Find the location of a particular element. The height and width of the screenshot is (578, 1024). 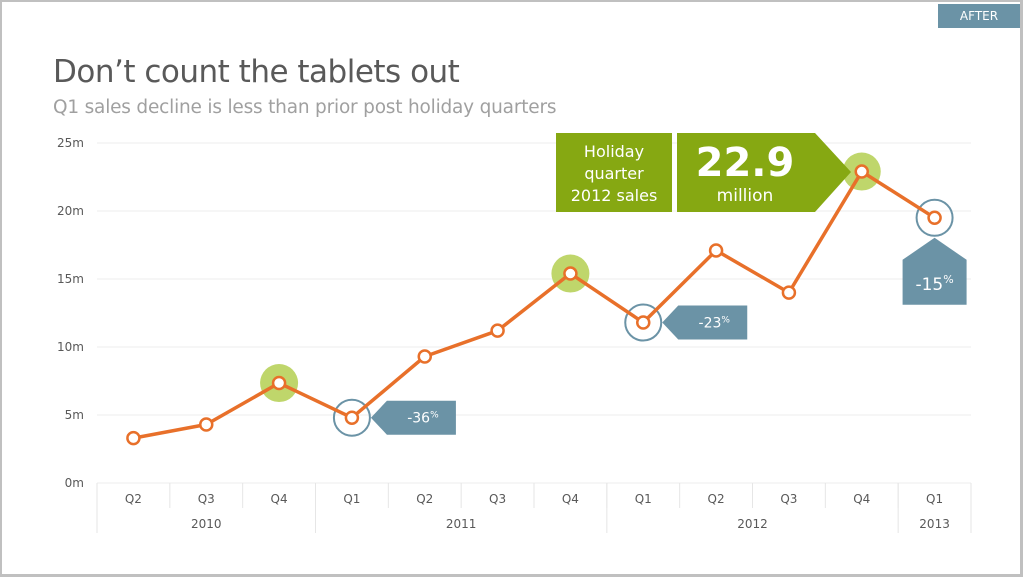

after-badge: AFTER is located at coordinates (979, 16).